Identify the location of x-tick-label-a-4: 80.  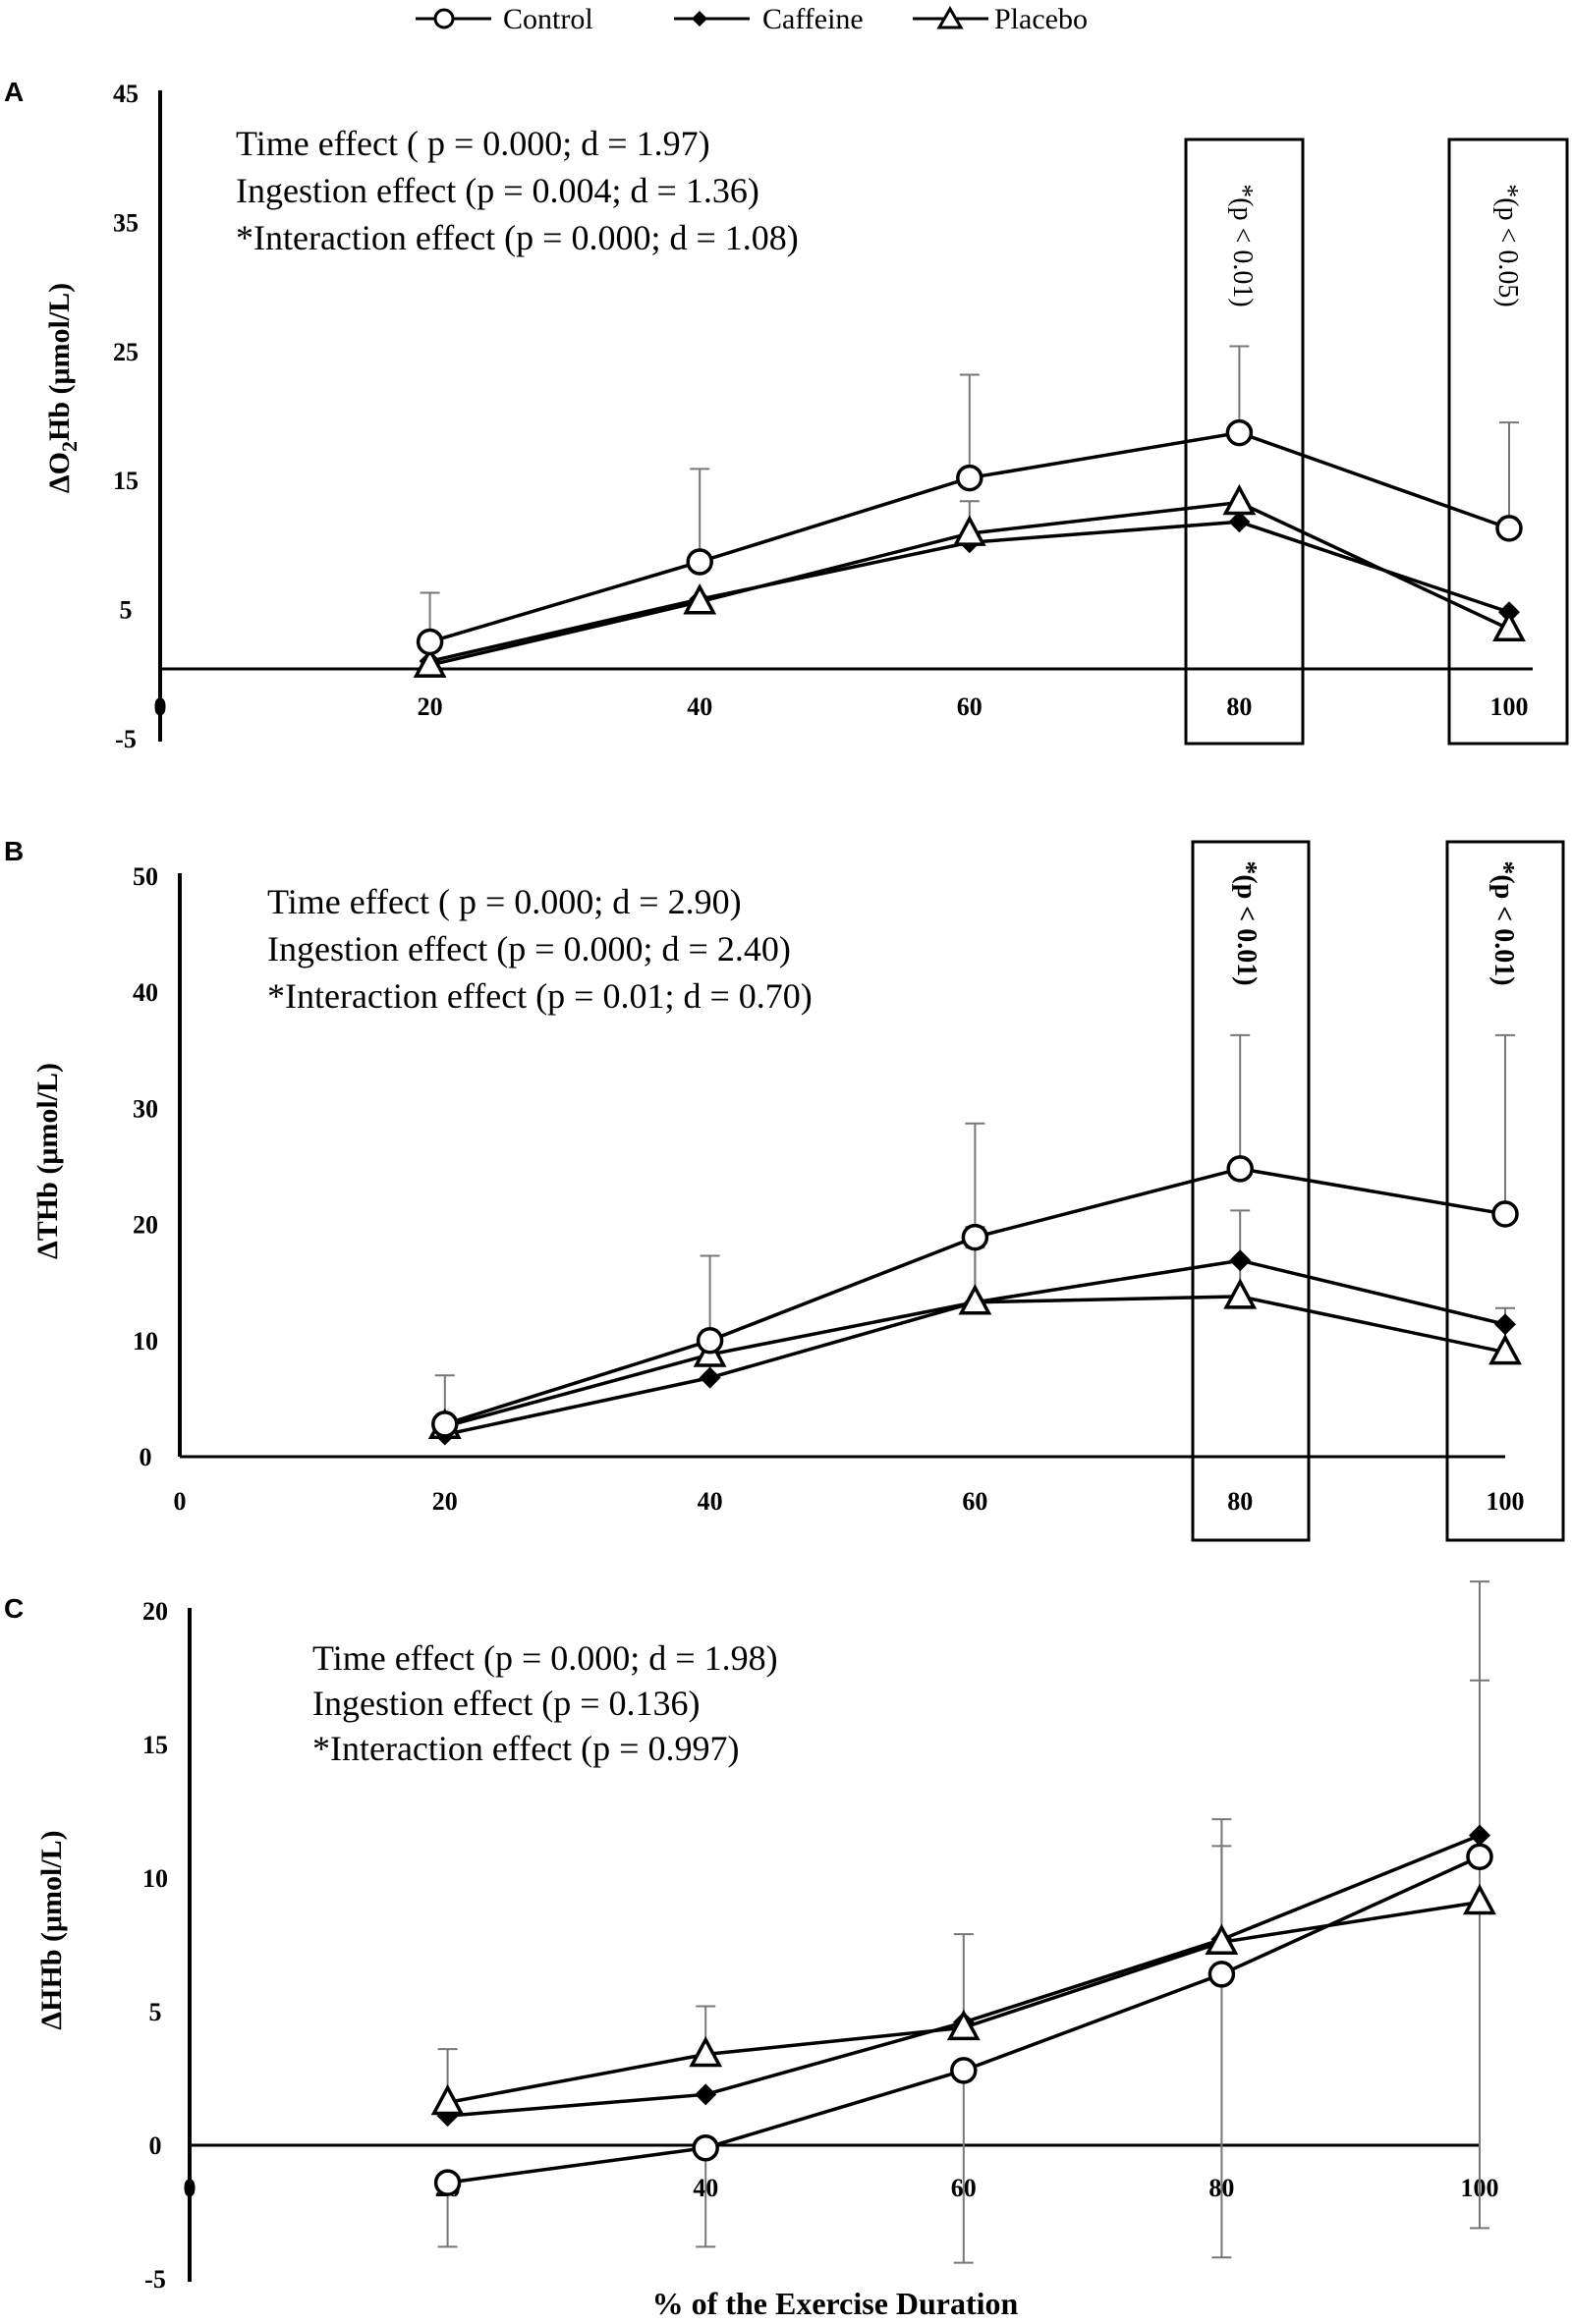
(1239, 706).